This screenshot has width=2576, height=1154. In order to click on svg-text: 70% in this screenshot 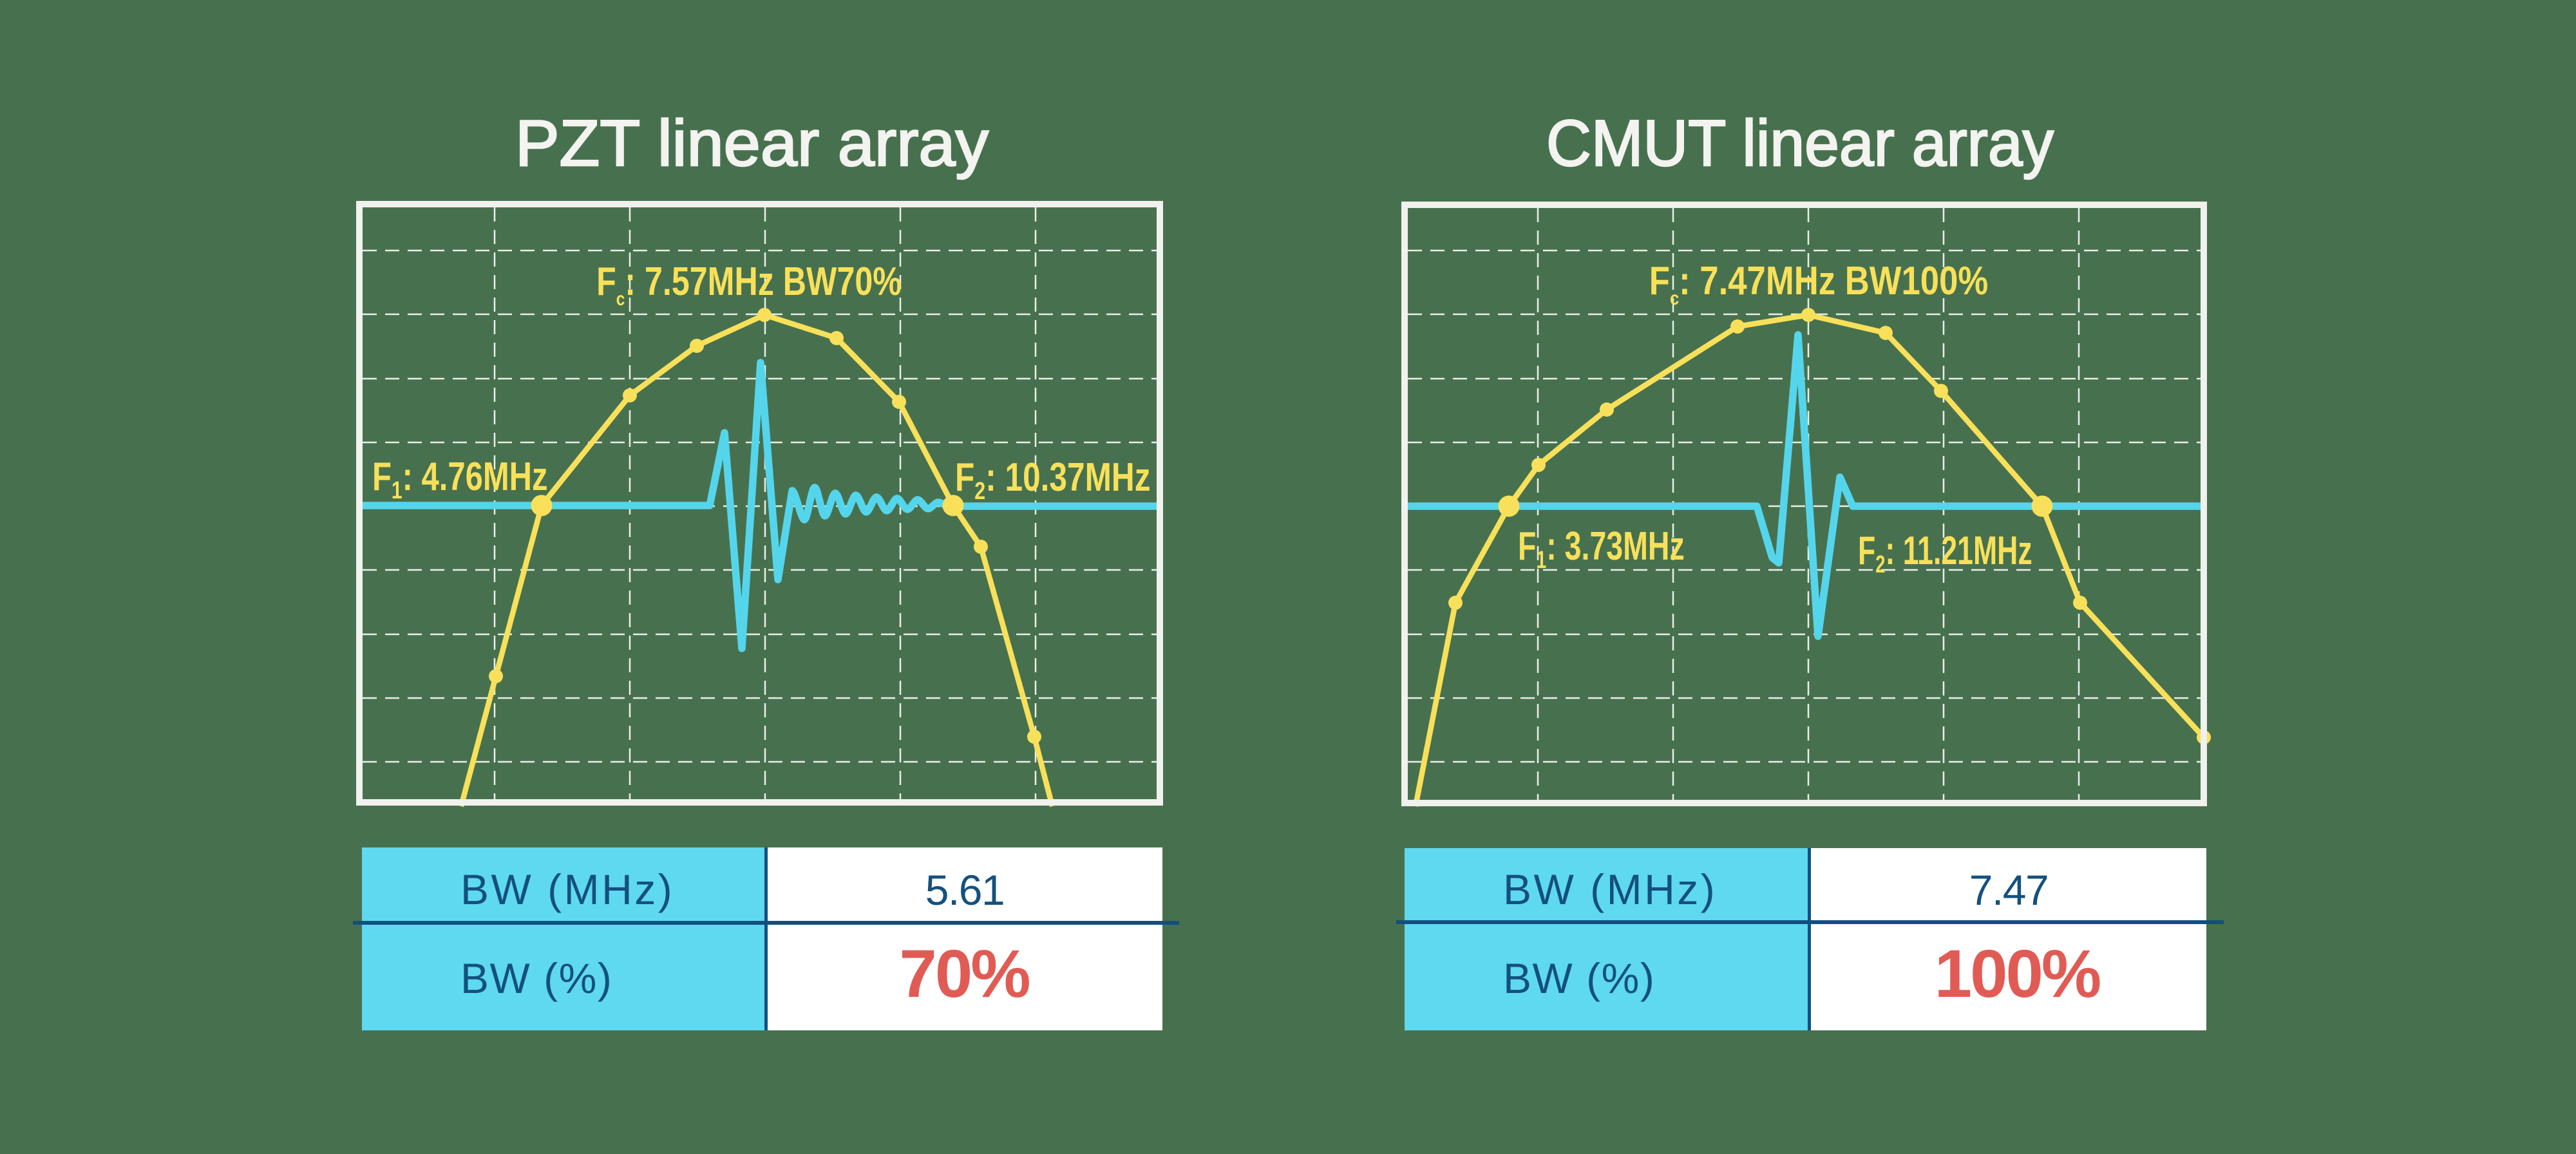, I will do `click(964, 974)`.